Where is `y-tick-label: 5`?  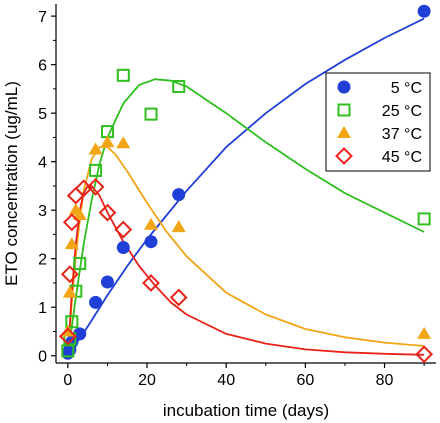
y-tick-label: 5 is located at coordinates (42, 114).